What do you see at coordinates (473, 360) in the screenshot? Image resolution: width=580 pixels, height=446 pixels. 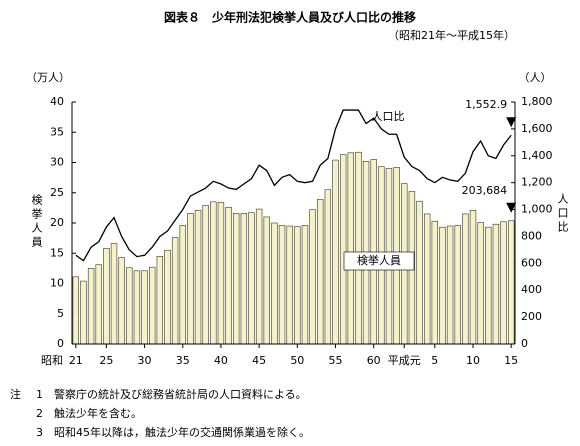 I see `x-tick-label: 10` at bounding box center [473, 360].